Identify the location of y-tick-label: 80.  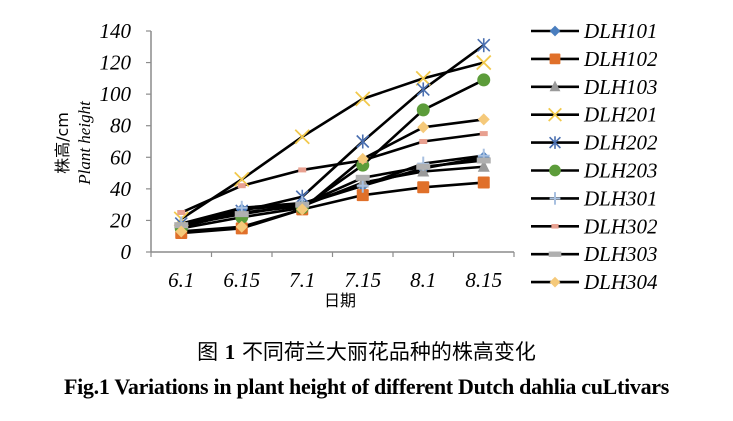
(121, 126).